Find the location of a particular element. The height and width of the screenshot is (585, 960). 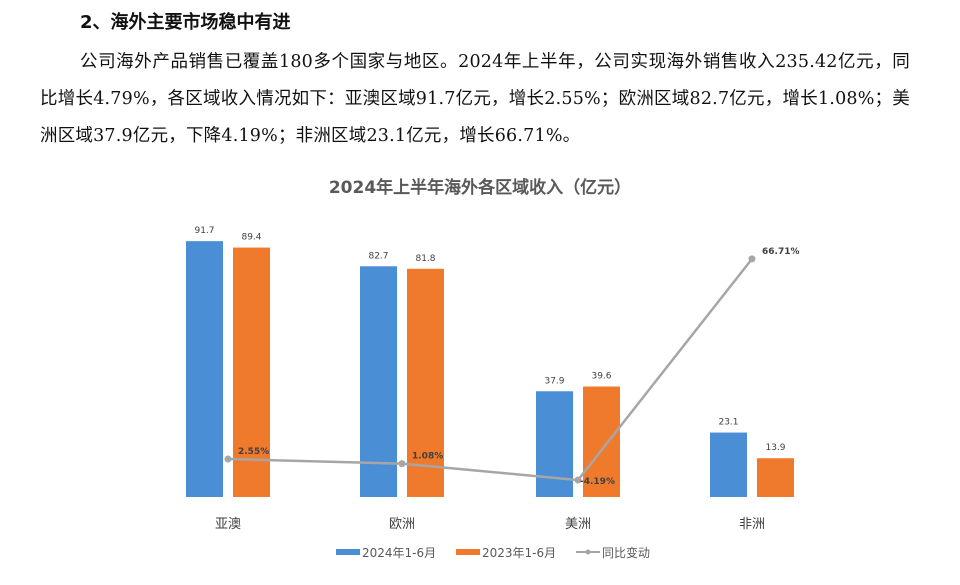

category-label: 亚澳 is located at coordinates (228, 524).